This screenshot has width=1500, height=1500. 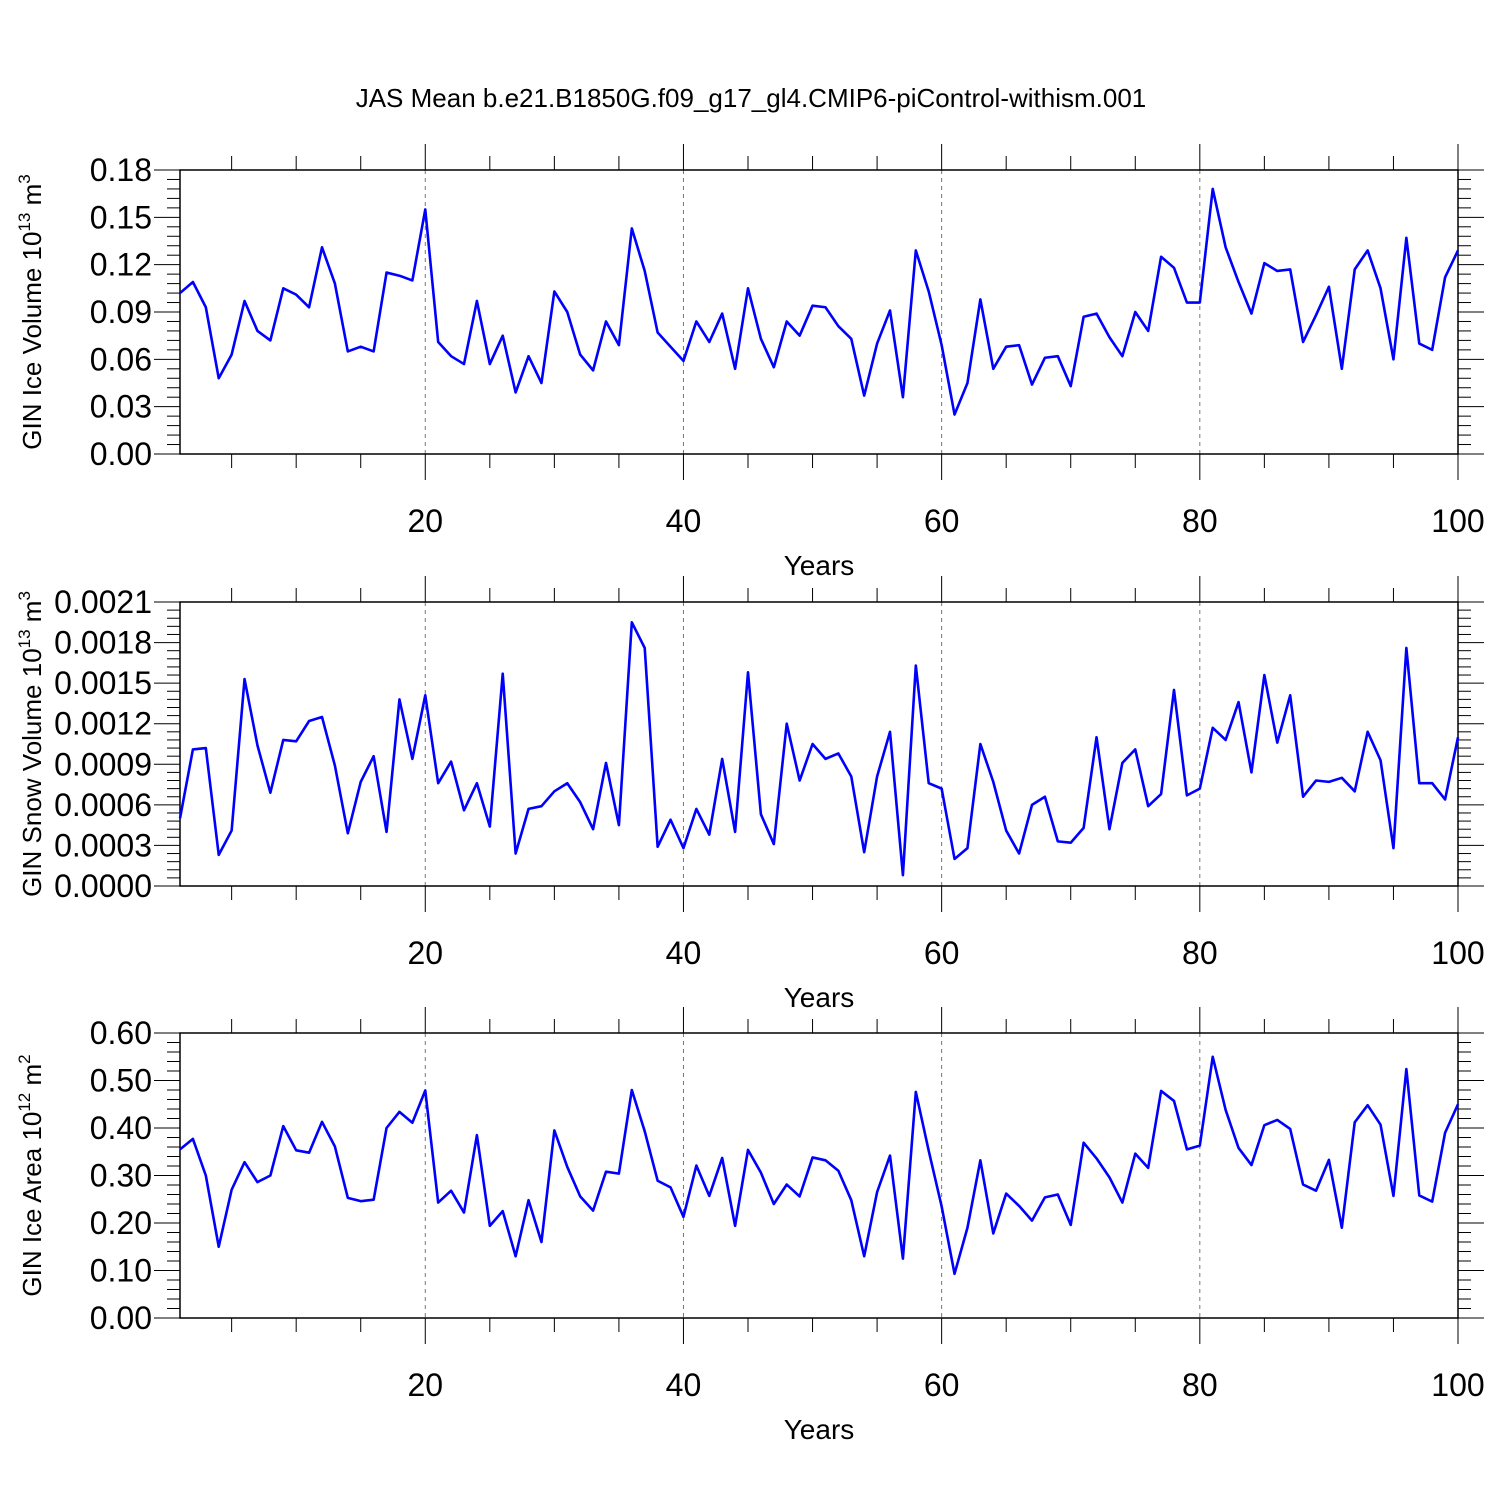 What do you see at coordinates (121, 217) in the screenshot?
I see `y-tick-label: 0.15` at bounding box center [121, 217].